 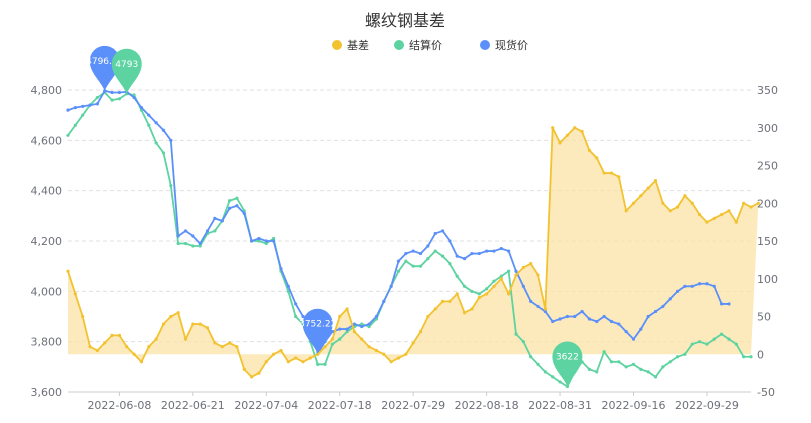 What do you see at coordinates (430, 45) in the screenshot?
I see `legend: 基差 结算价 现货价` at bounding box center [430, 45].